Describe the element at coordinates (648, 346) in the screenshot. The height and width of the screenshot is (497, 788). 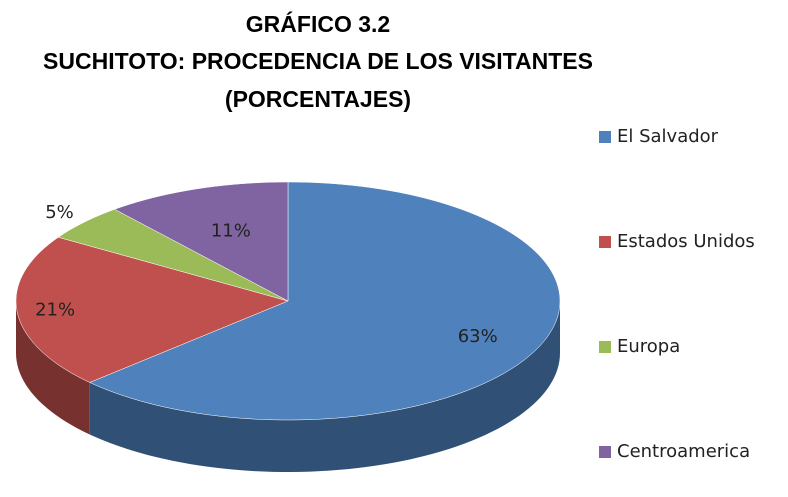
I see `legend-label: Europa` at that location.